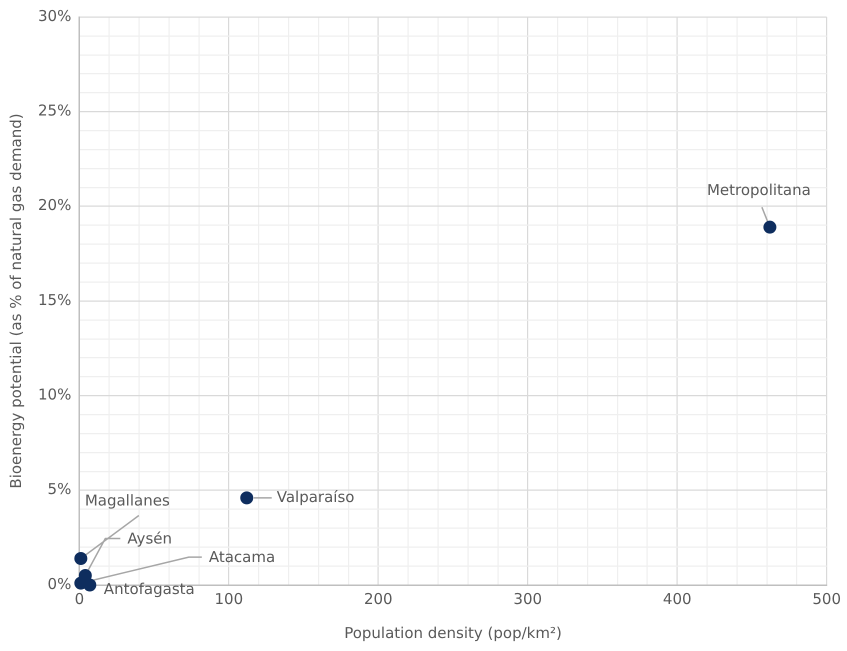  What do you see at coordinates (79, 599) in the screenshot?
I see `x-tick-label: 0` at bounding box center [79, 599].